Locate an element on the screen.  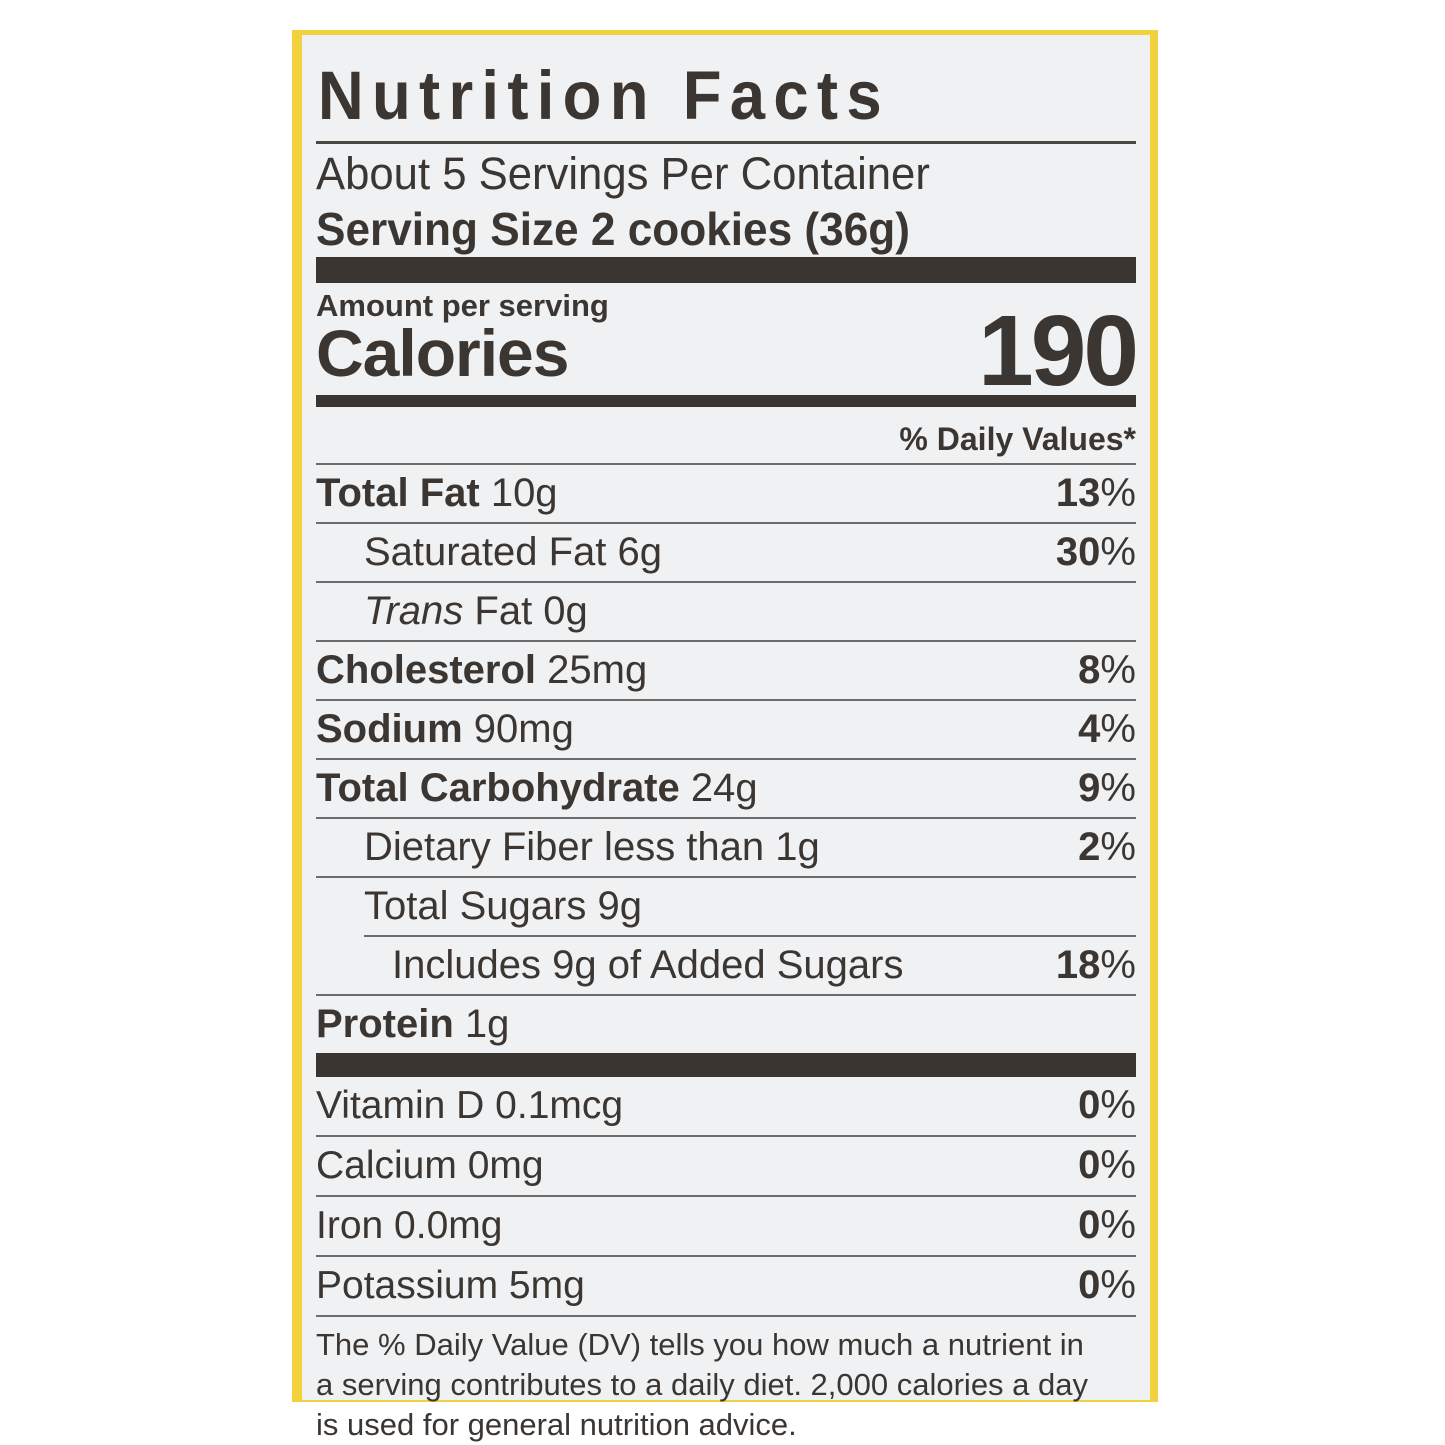
micronutrient-row-vitamin-d: Vitamin D 0.1mcg 0% is located at coordinates (726, 1106).